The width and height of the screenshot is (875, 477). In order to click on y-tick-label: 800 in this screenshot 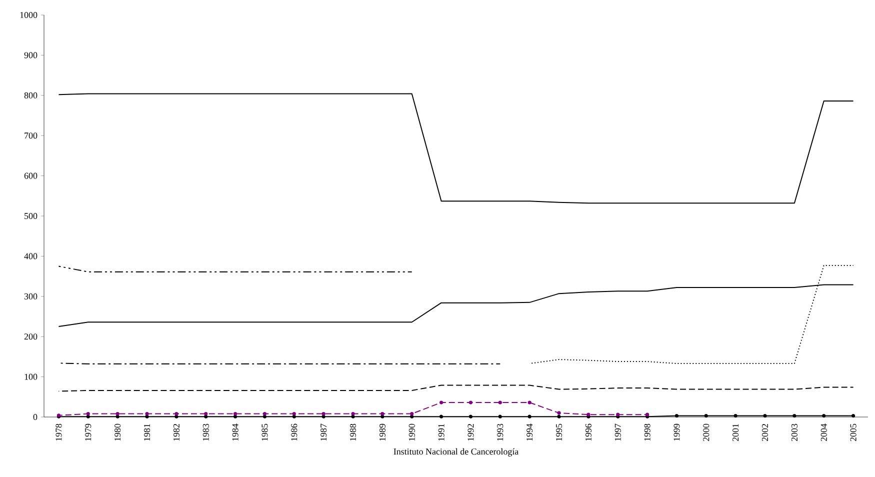, I will do `click(31, 95)`.